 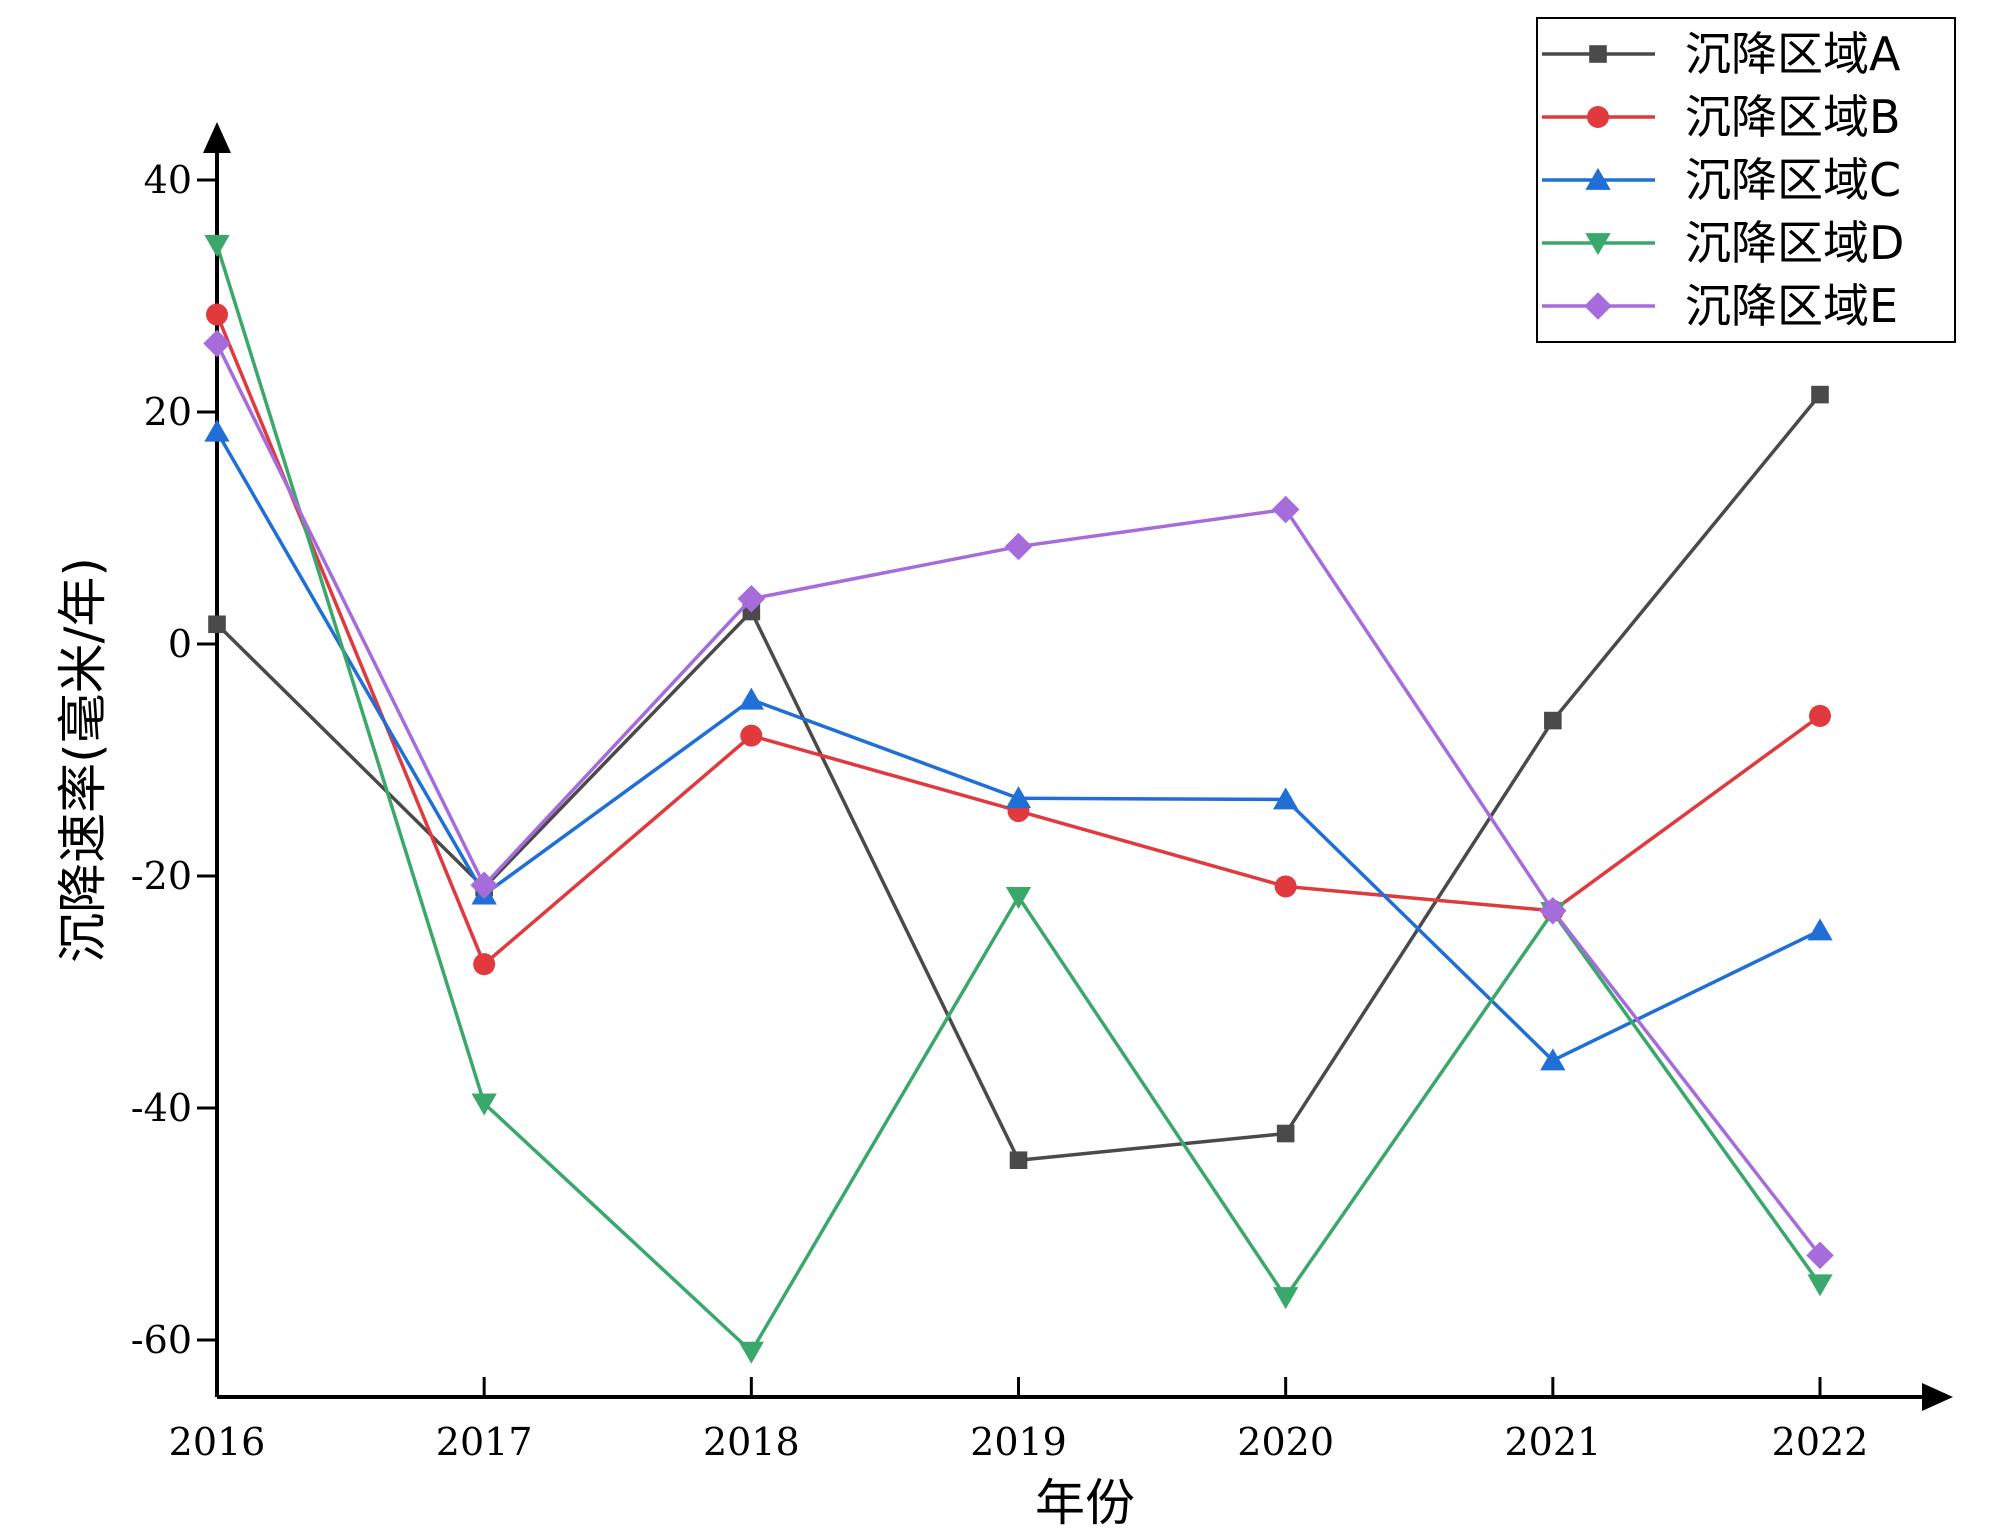 I want to click on y-ticks: 40 20 0 -20 -40 -60, so click(x=174, y=760).